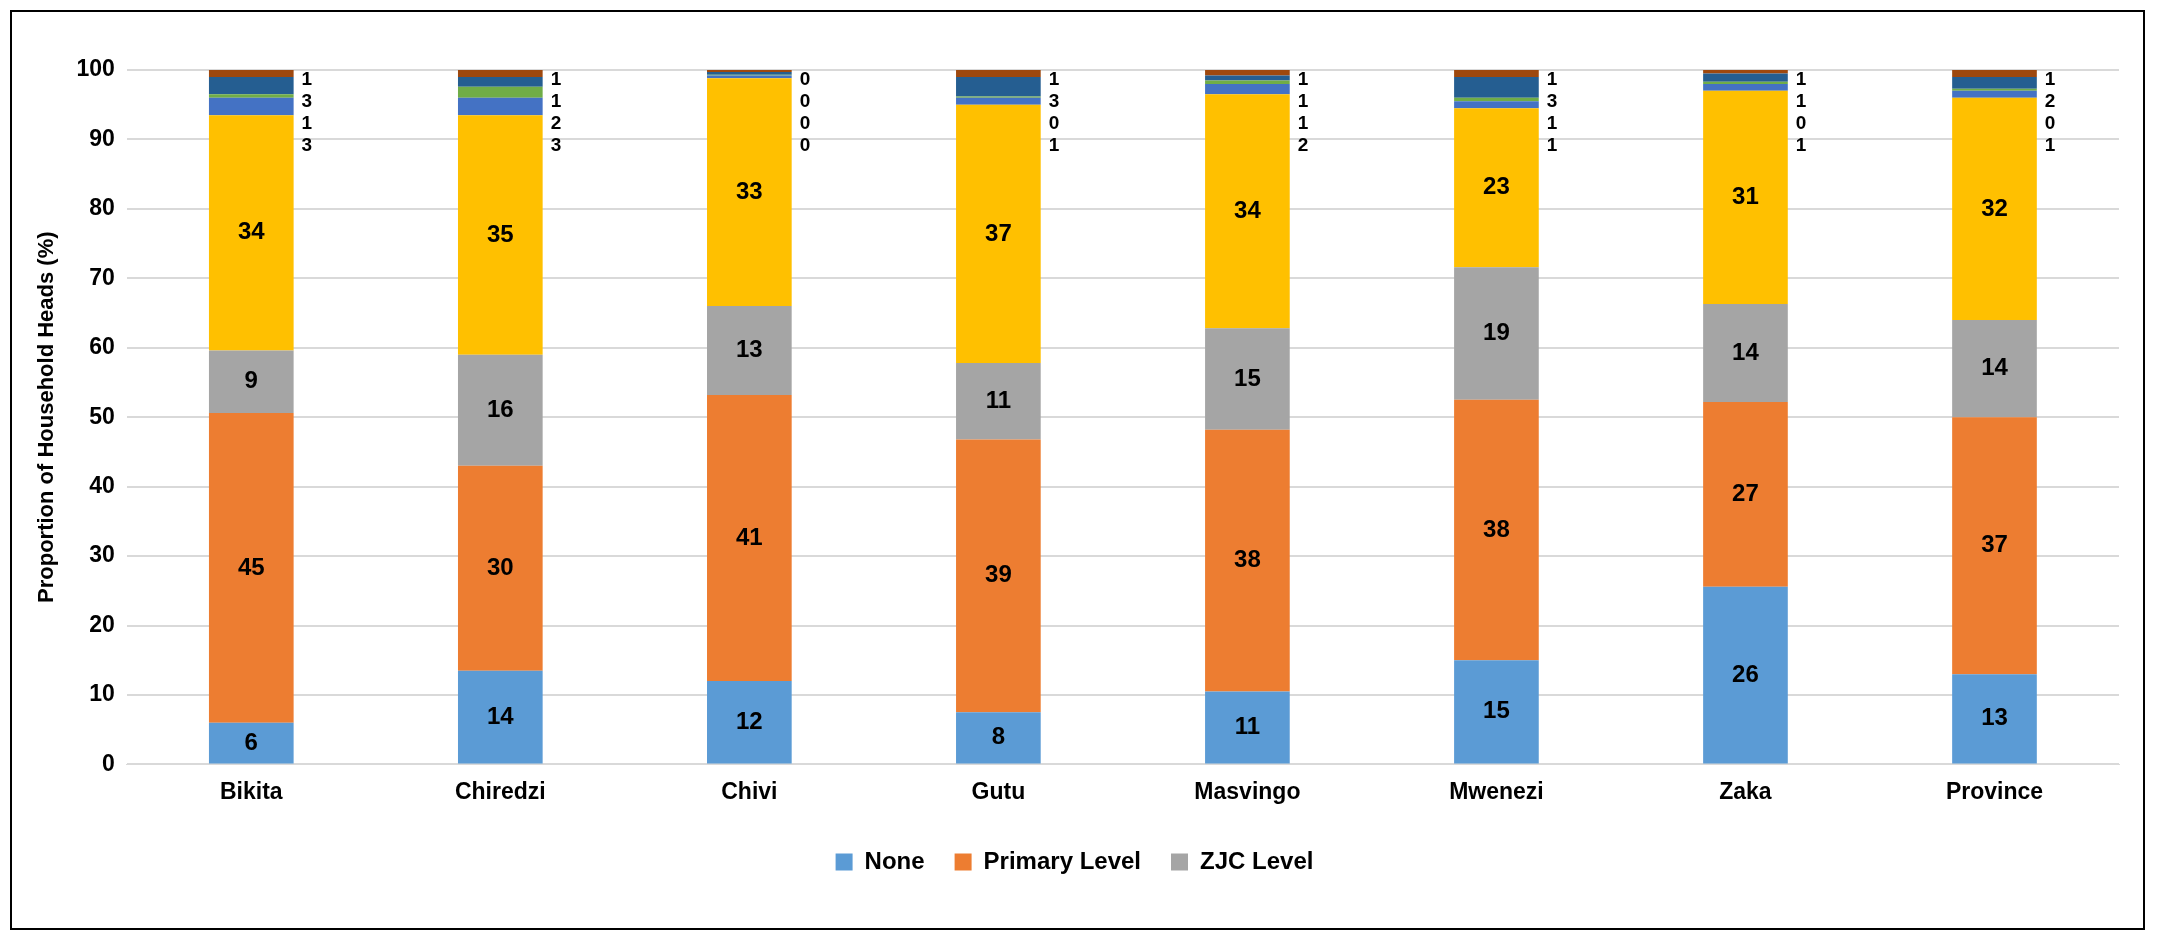 The image size is (2159, 944). Describe the element at coordinates (1994, 790) in the screenshot. I see `x-tick-label: Province` at that location.